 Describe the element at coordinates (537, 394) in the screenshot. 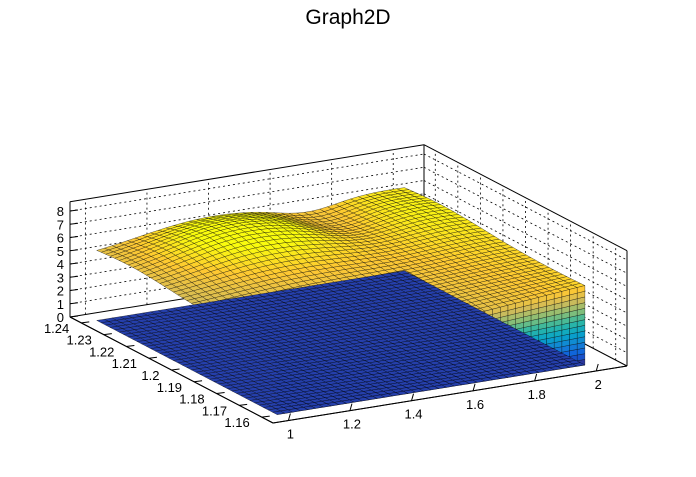

I see `x-tick-label: 1.8` at that location.